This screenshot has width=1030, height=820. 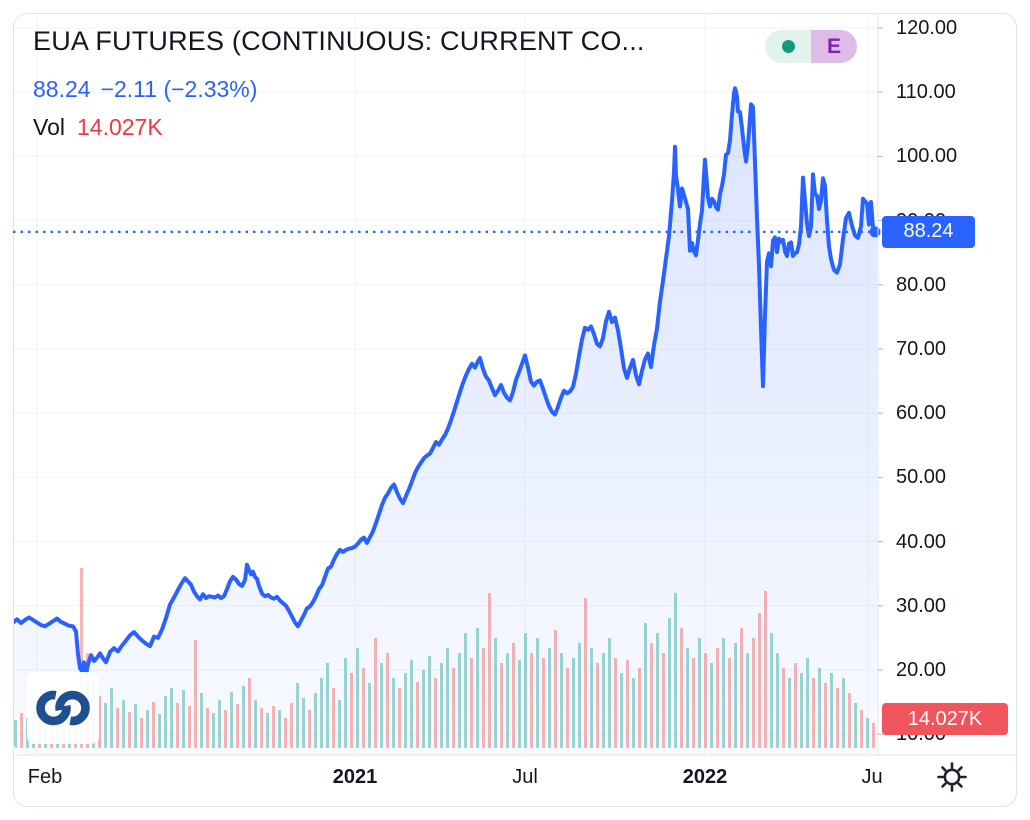 What do you see at coordinates (834, 46) in the screenshot?
I see `legend-letter-badge: E` at bounding box center [834, 46].